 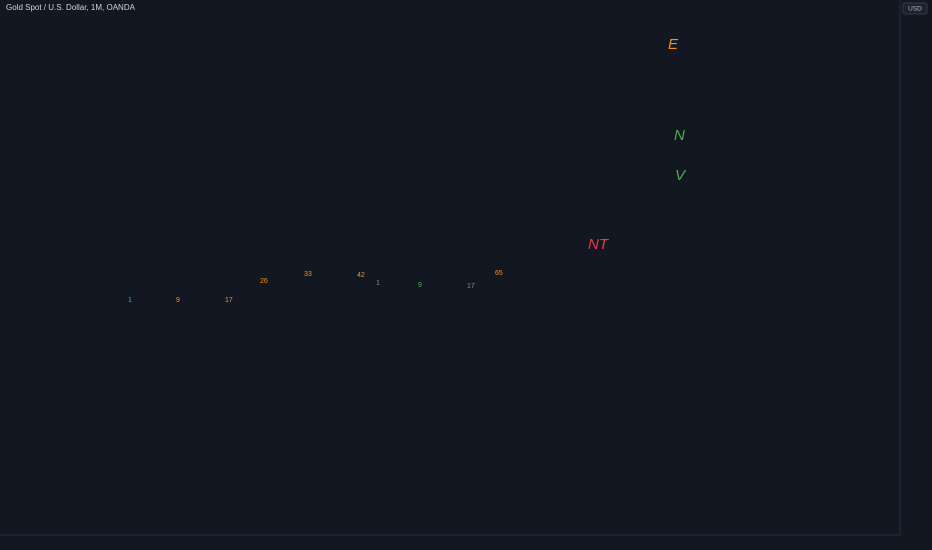 What do you see at coordinates (599, 244) in the screenshot?
I see `target-label: NT` at bounding box center [599, 244].